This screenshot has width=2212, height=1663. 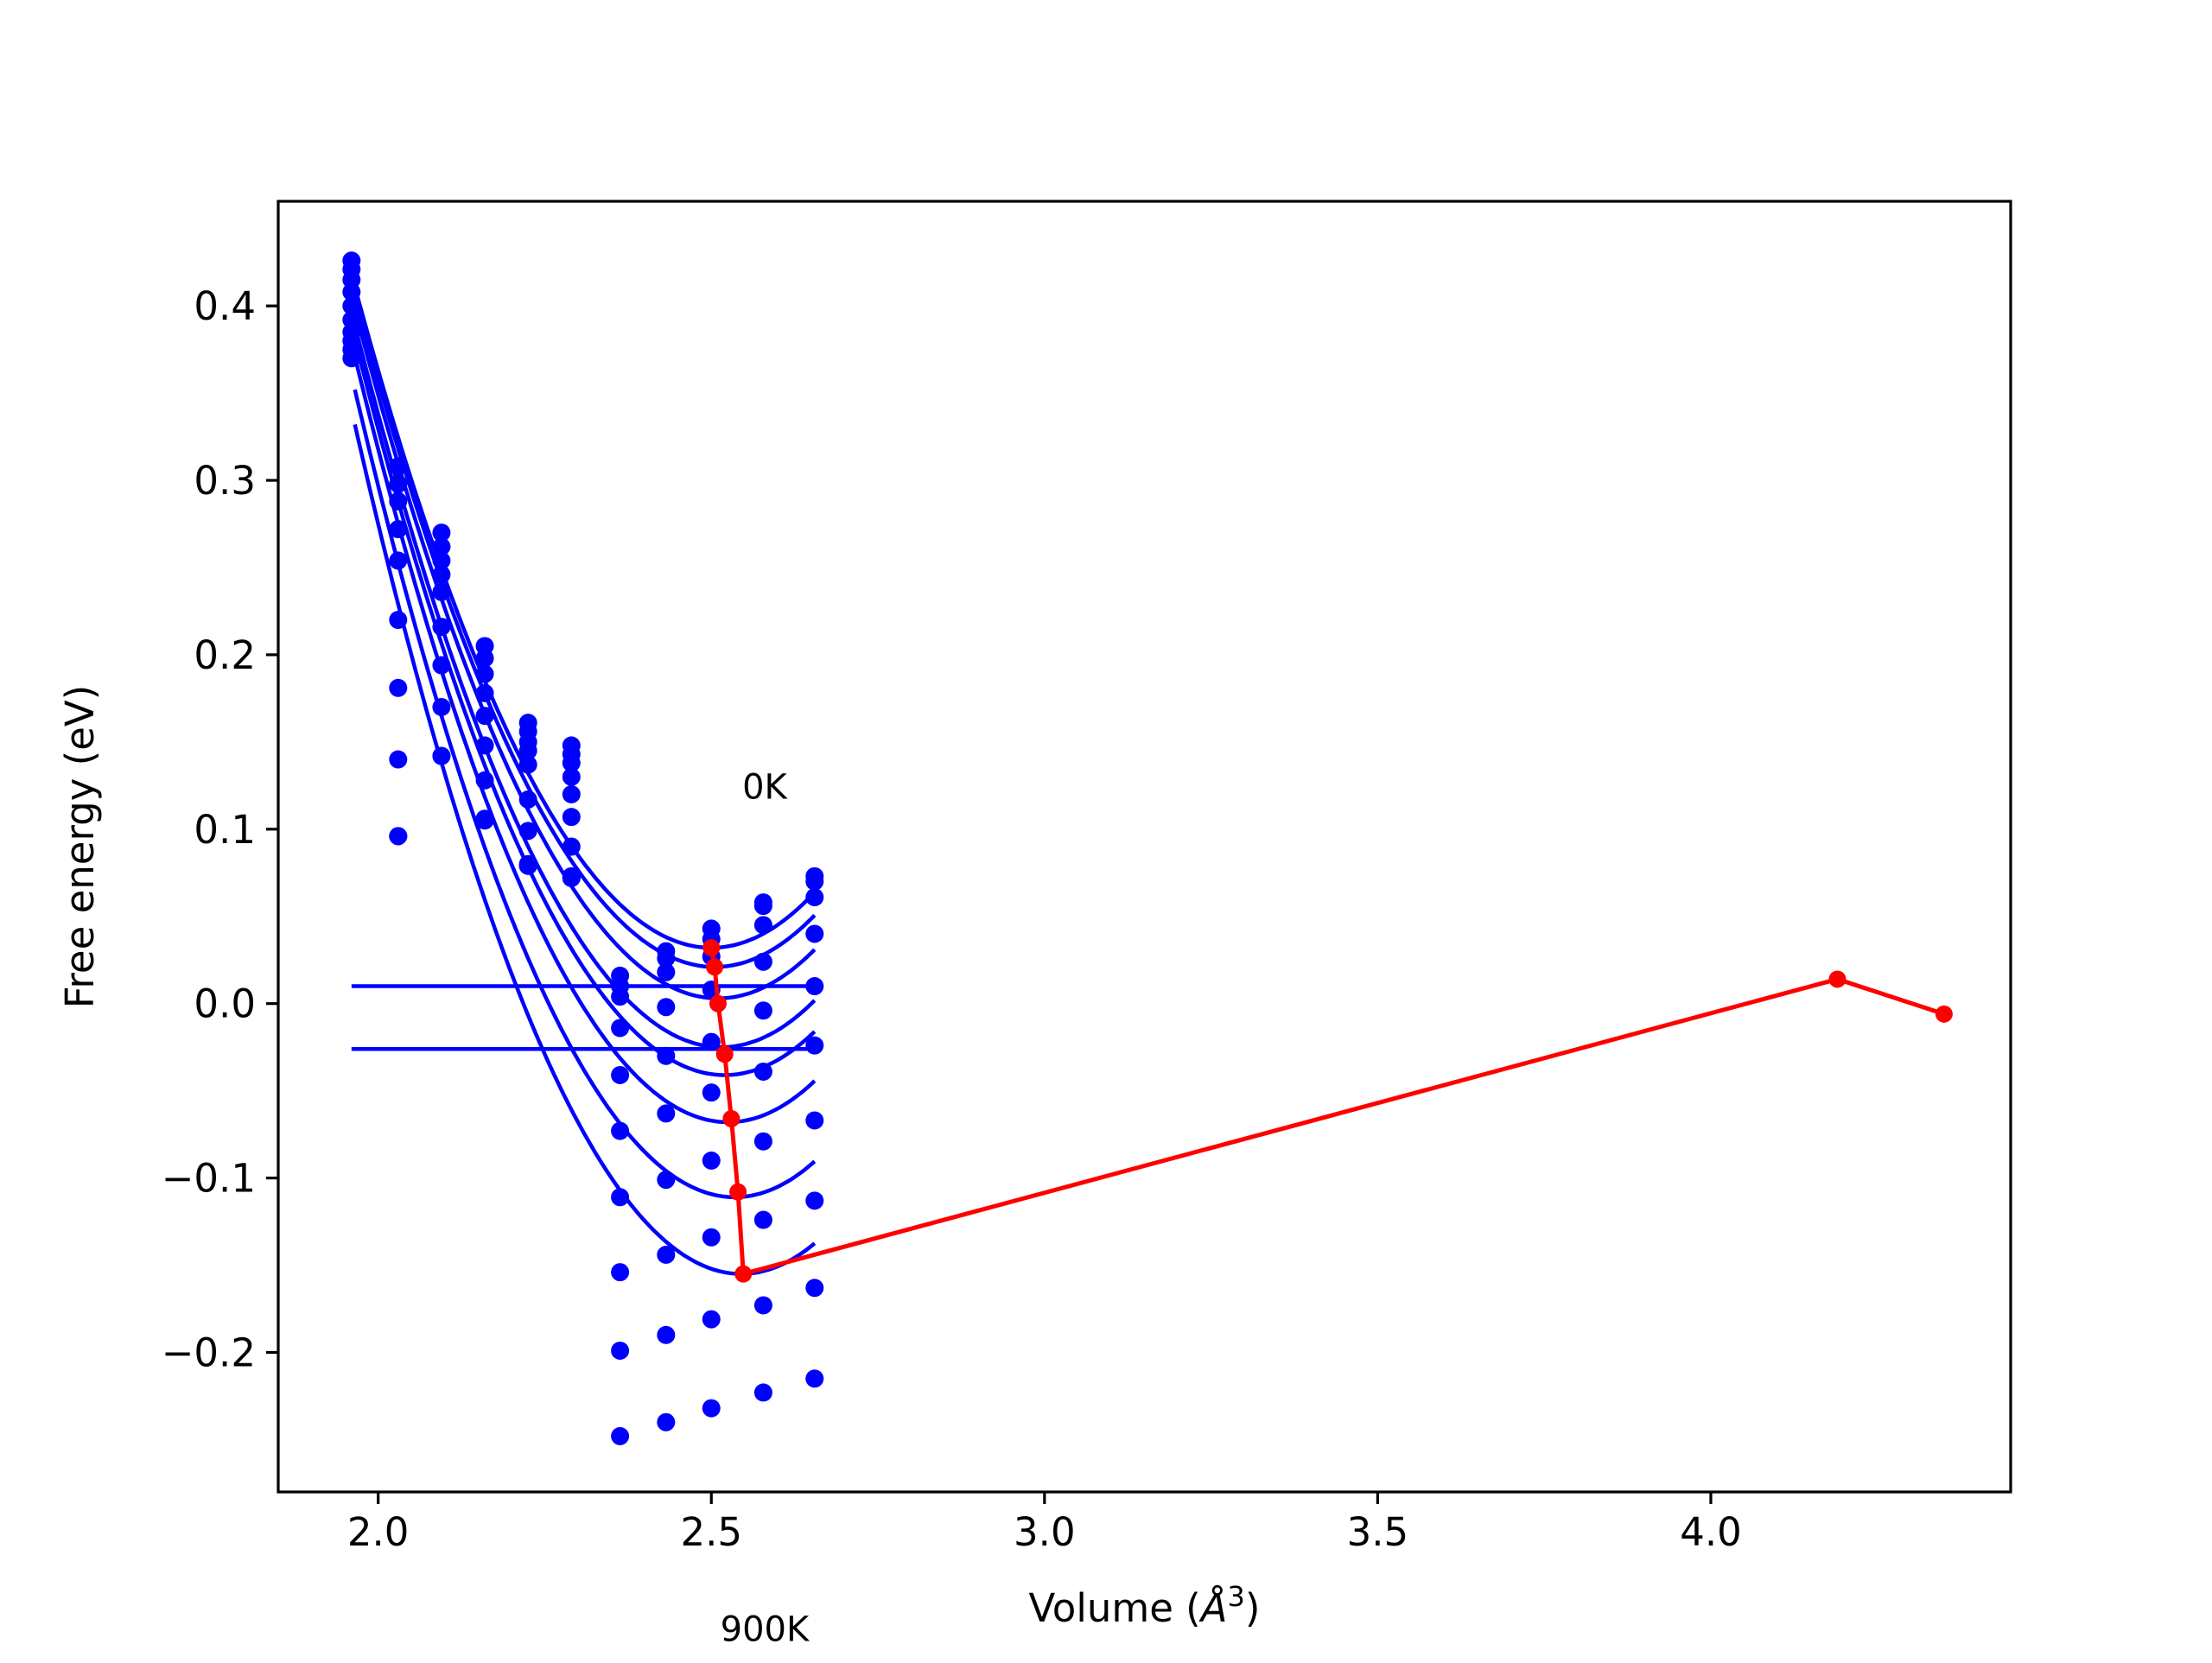 What do you see at coordinates (209, 1179) in the screenshot?
I see `y-tick-label-2: −0.1` at bounding box center [209, 1179].